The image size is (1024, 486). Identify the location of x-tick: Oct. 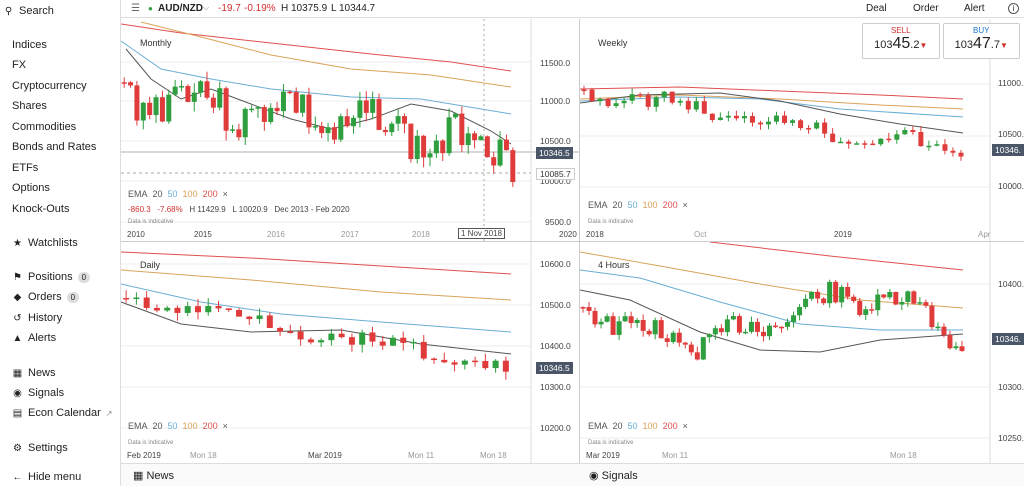
(700, 234).